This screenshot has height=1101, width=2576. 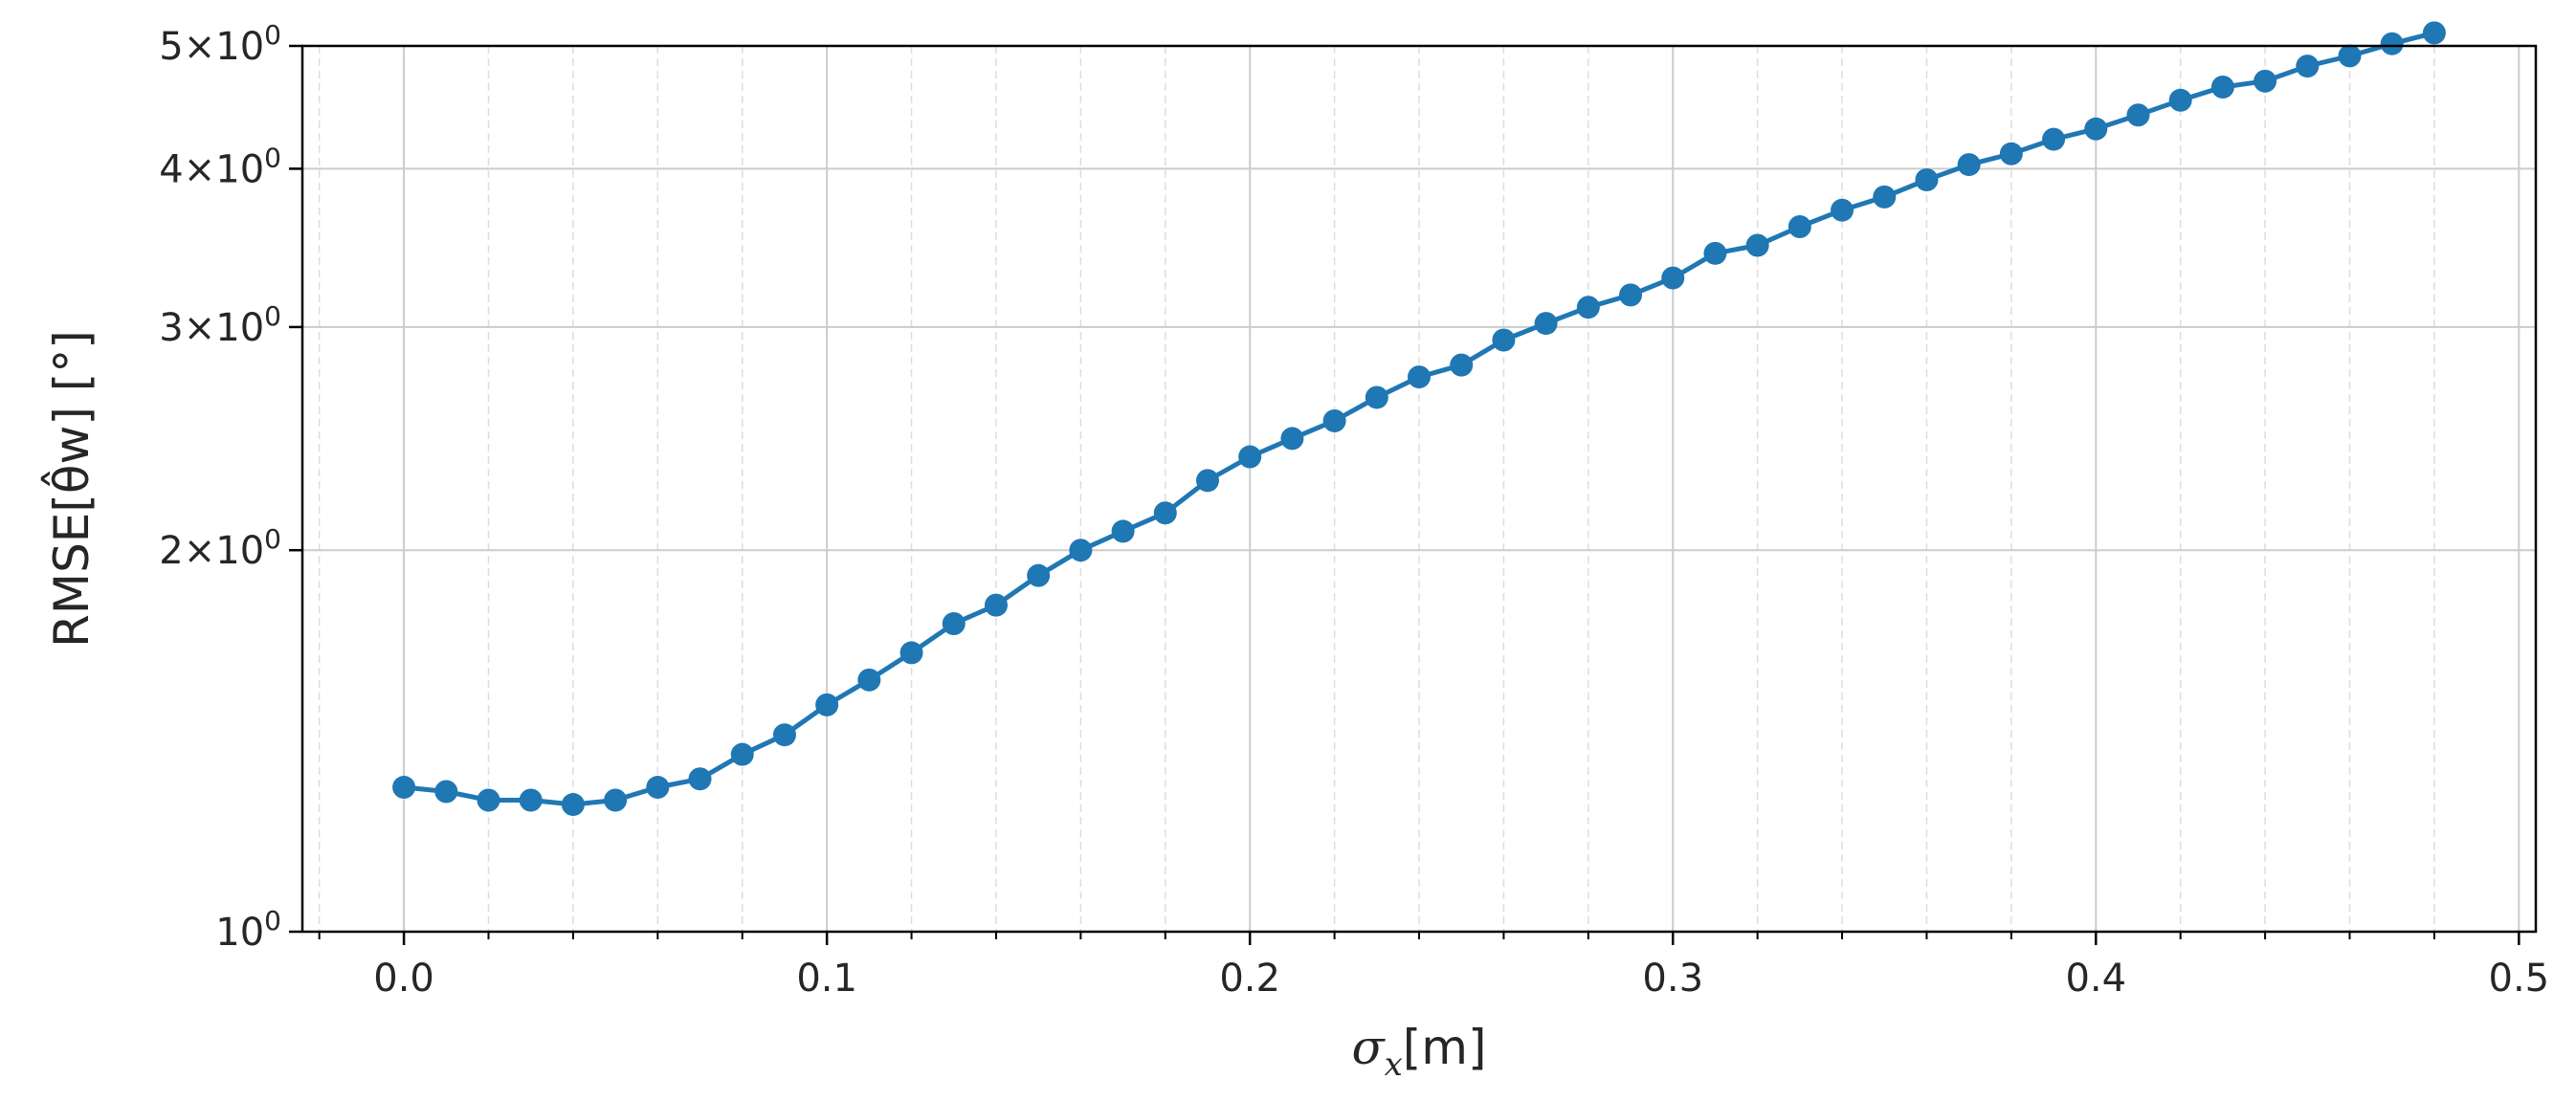 I want to click on tick-label-y: 4×100, so click(x=220, y=166).